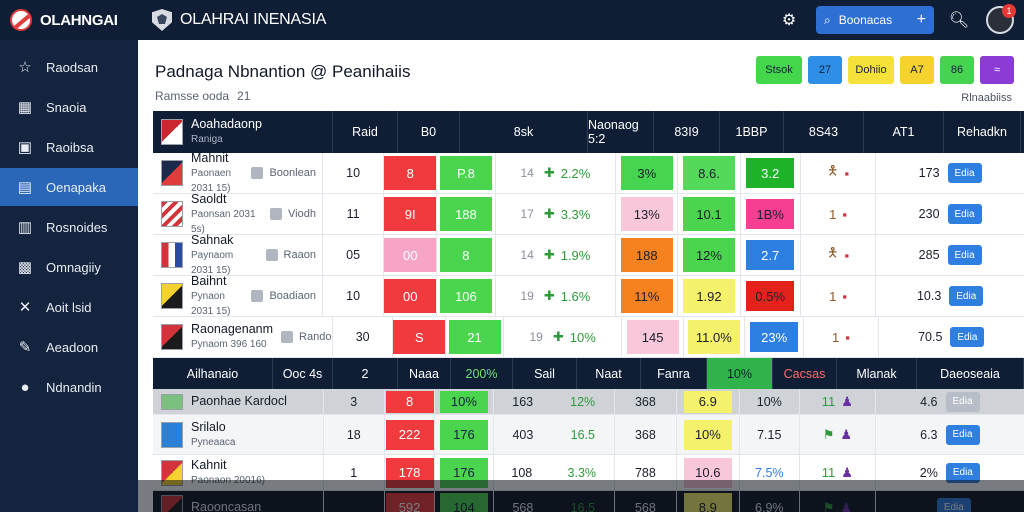 Image resolution: width=1024 pixels, height=512 pixels. What do you see at coordinates (833, 214) in the screenshot?
I see `player-figure-icon: 1` at bounding box center [833, 214].